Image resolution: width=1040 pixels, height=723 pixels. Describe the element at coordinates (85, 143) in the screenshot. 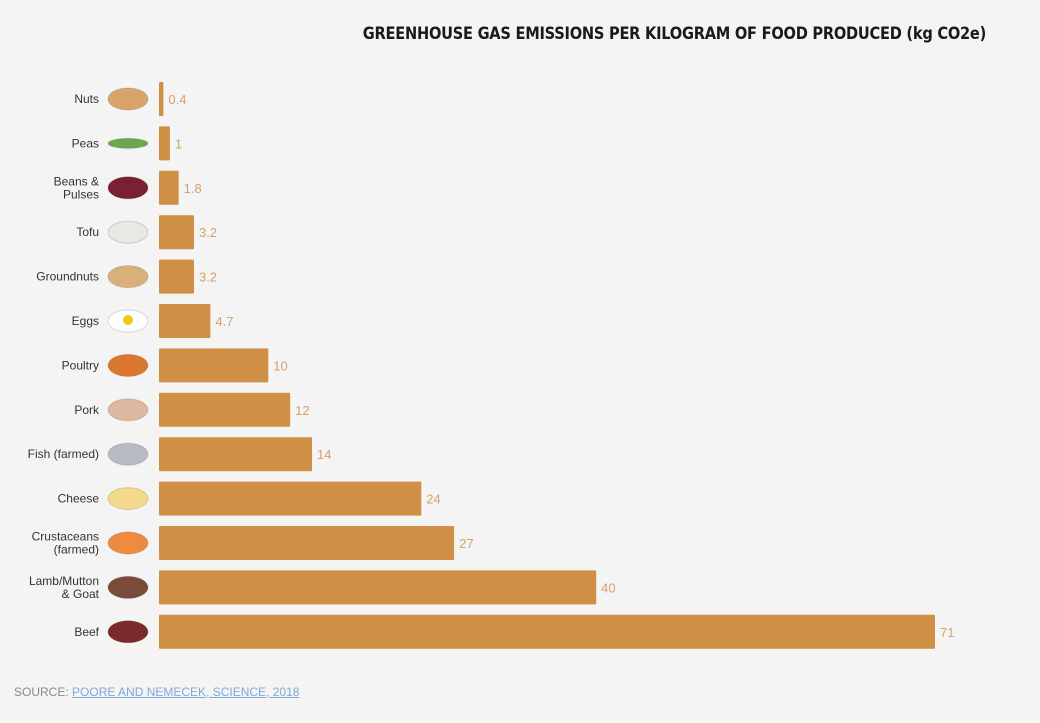

I see `category-label: Peas` at that location.